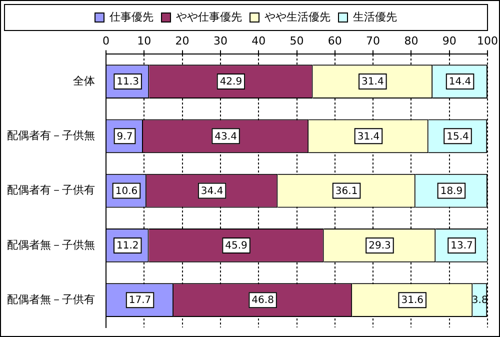  I want to click on data-label: 9.7, so click(124, 136).